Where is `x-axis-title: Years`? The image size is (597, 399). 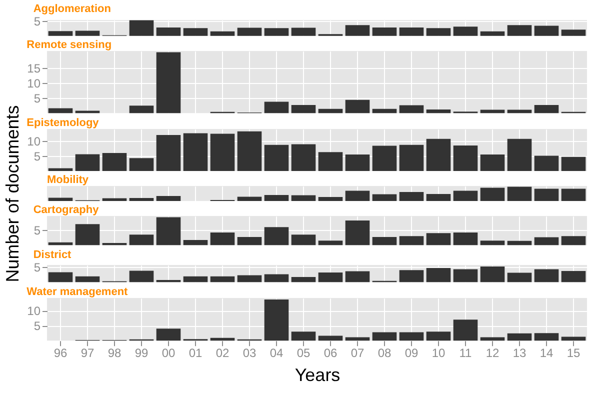
x-axis-title: Years is located at coordinates (317, 375).